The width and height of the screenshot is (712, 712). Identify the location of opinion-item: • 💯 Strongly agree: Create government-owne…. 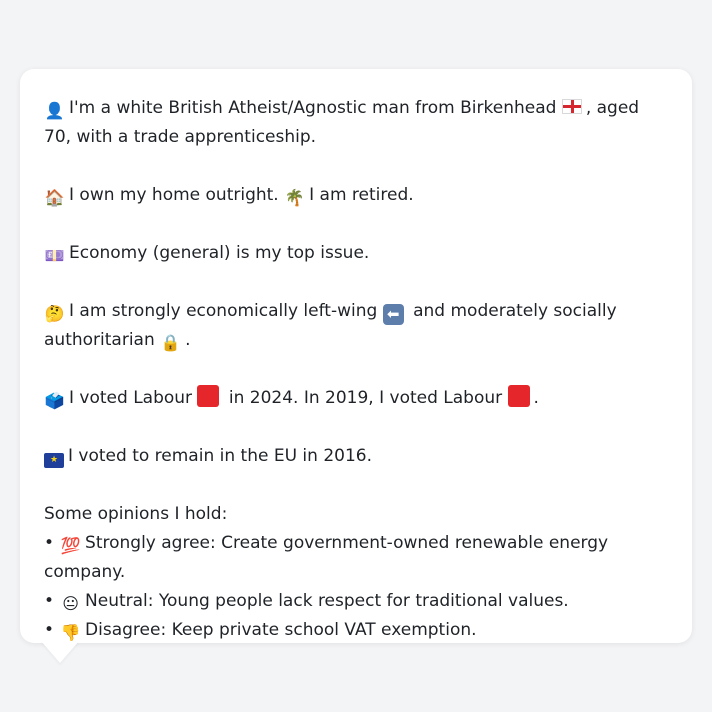
(356, 558).